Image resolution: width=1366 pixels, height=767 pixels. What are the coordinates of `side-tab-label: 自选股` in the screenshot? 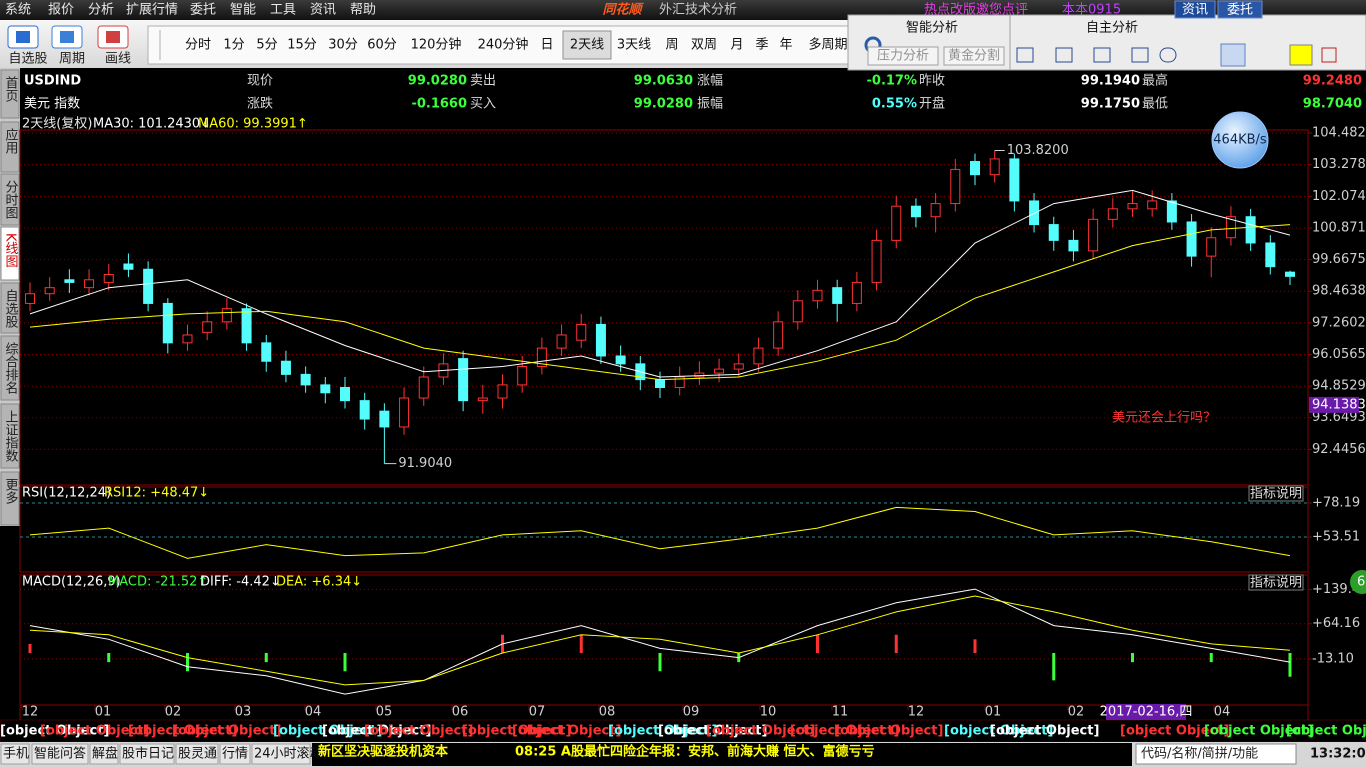 It's located at (11, 309).